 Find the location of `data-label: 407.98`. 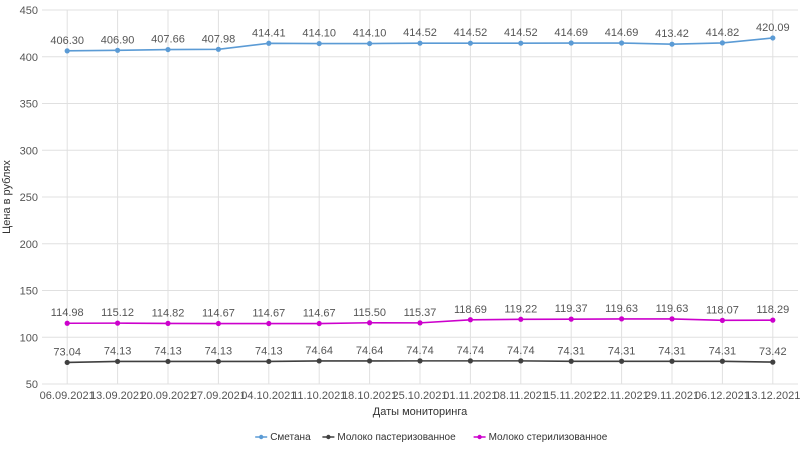

data-label: 407.98 is located at coordinates (219, 39).